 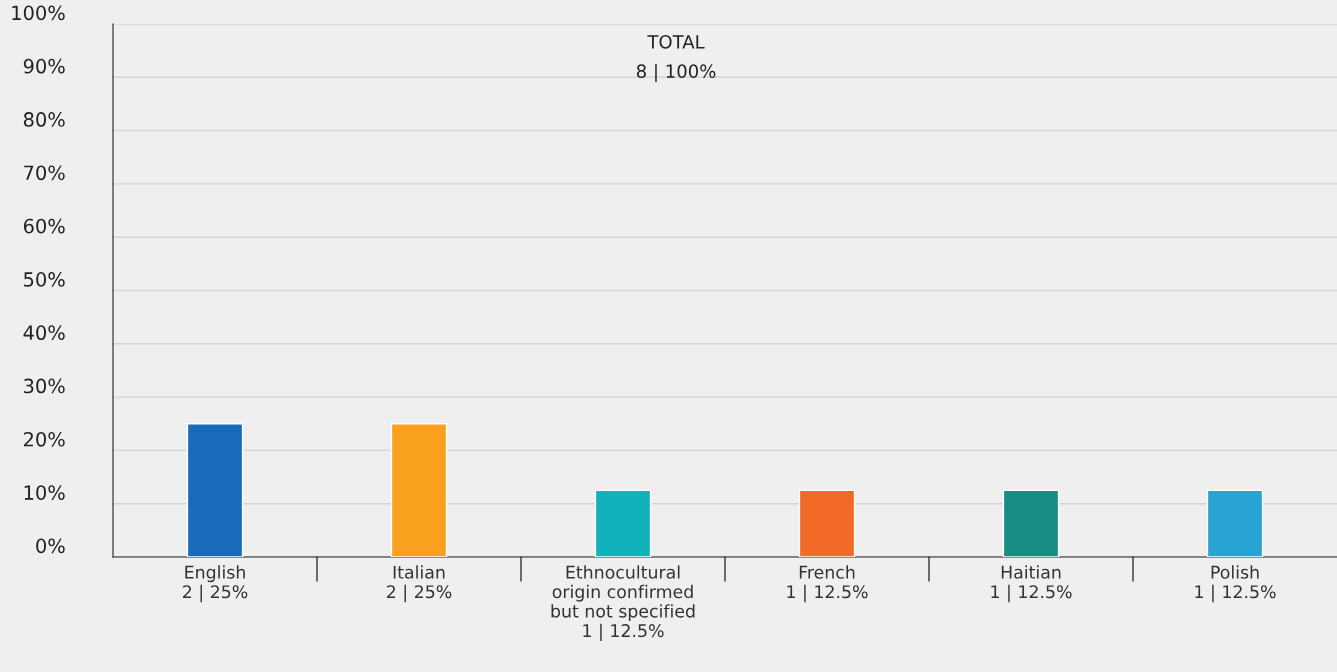 What do you see at coordinates (38, 13) in the screenshot?
I see `y-tick-label: 100%` at bounding box center [38, 13].